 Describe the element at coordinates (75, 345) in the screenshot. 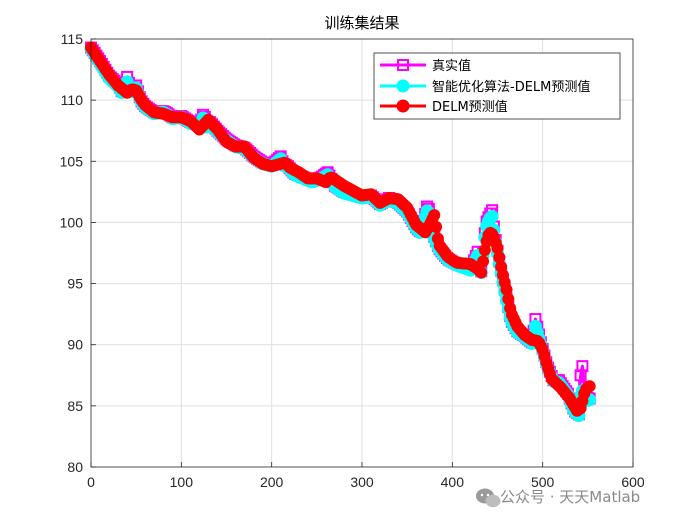

I see `y-tick-label: 90` at that location.